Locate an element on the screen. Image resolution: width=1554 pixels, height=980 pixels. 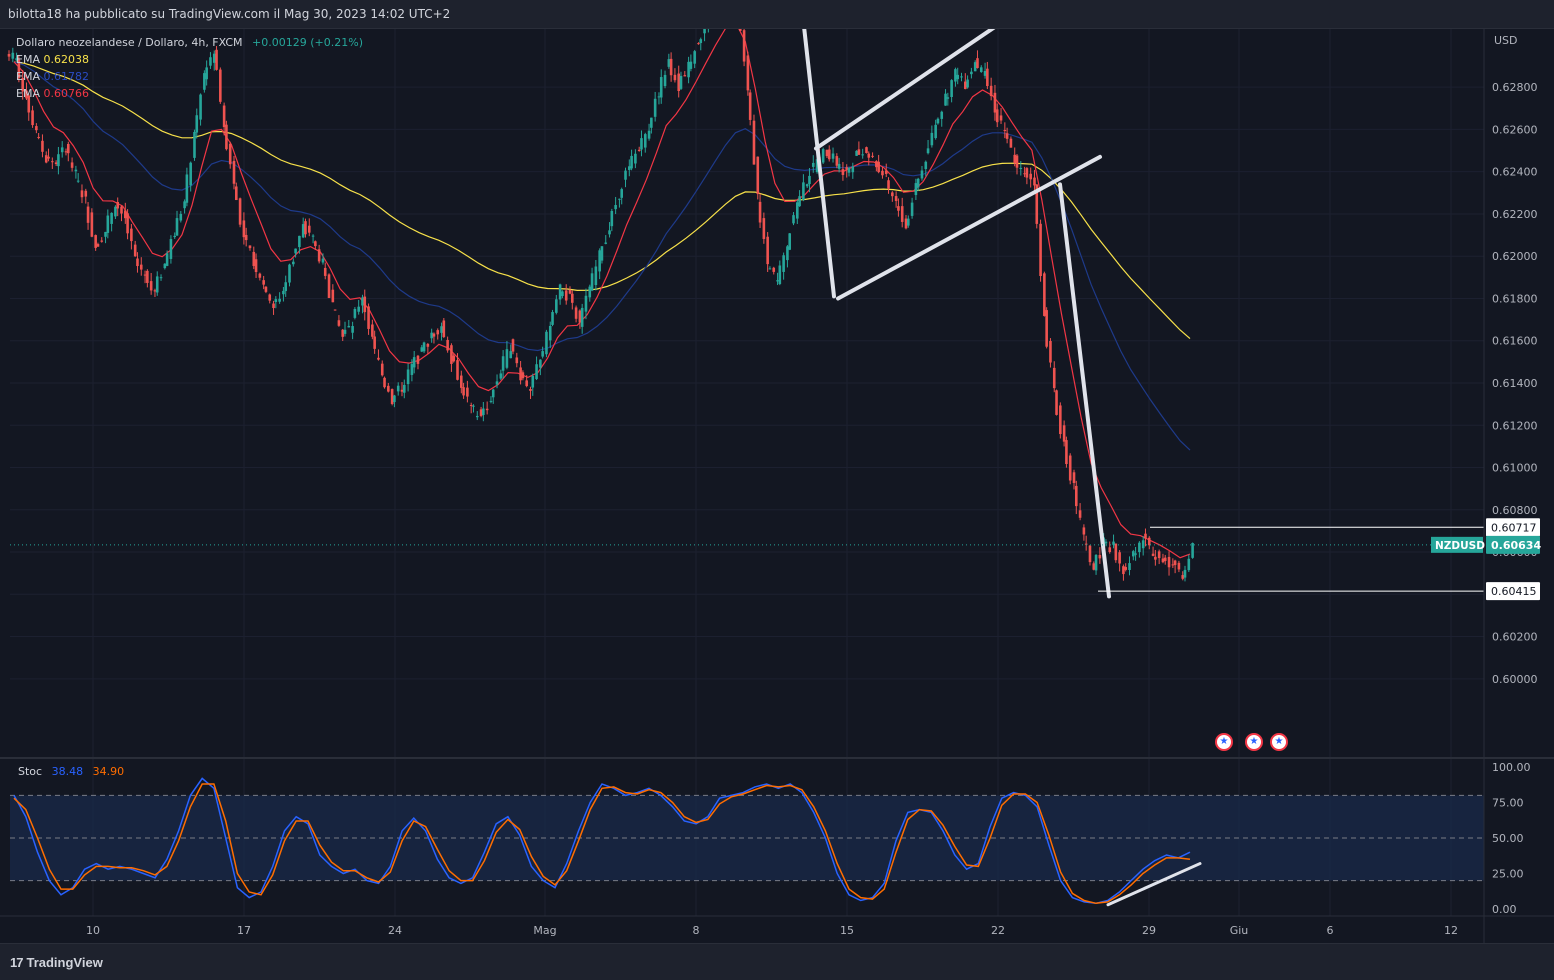
time-tick-label: 10 is located at coordinates (93, 930).